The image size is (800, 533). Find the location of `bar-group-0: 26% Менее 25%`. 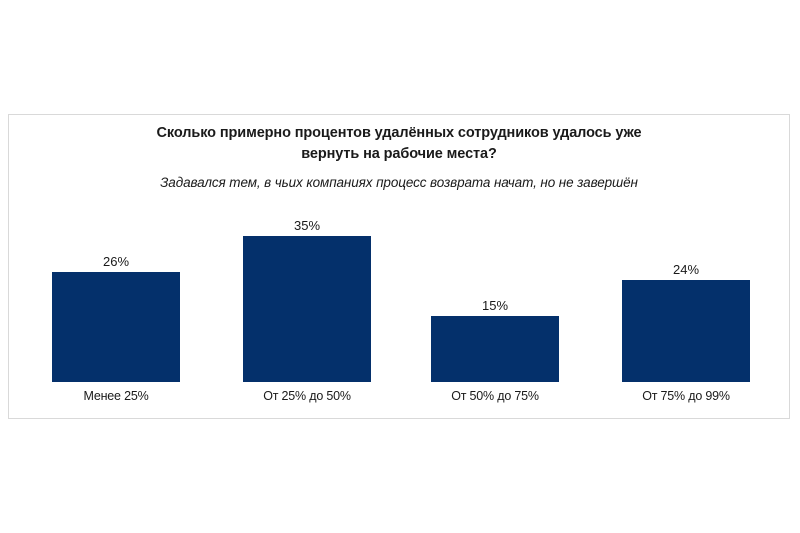

bar-group-0: 26% Менее 25% is located at coordinates (116, 328).